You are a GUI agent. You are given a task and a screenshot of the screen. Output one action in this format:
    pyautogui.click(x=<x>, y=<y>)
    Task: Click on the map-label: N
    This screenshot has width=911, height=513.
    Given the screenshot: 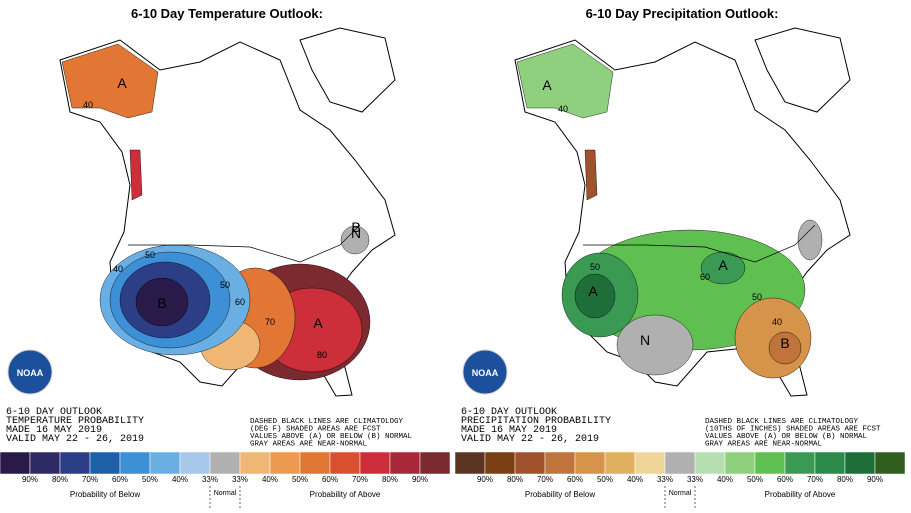 What is the action you would take?
    pyautogui.click(x=645, y=340)
    